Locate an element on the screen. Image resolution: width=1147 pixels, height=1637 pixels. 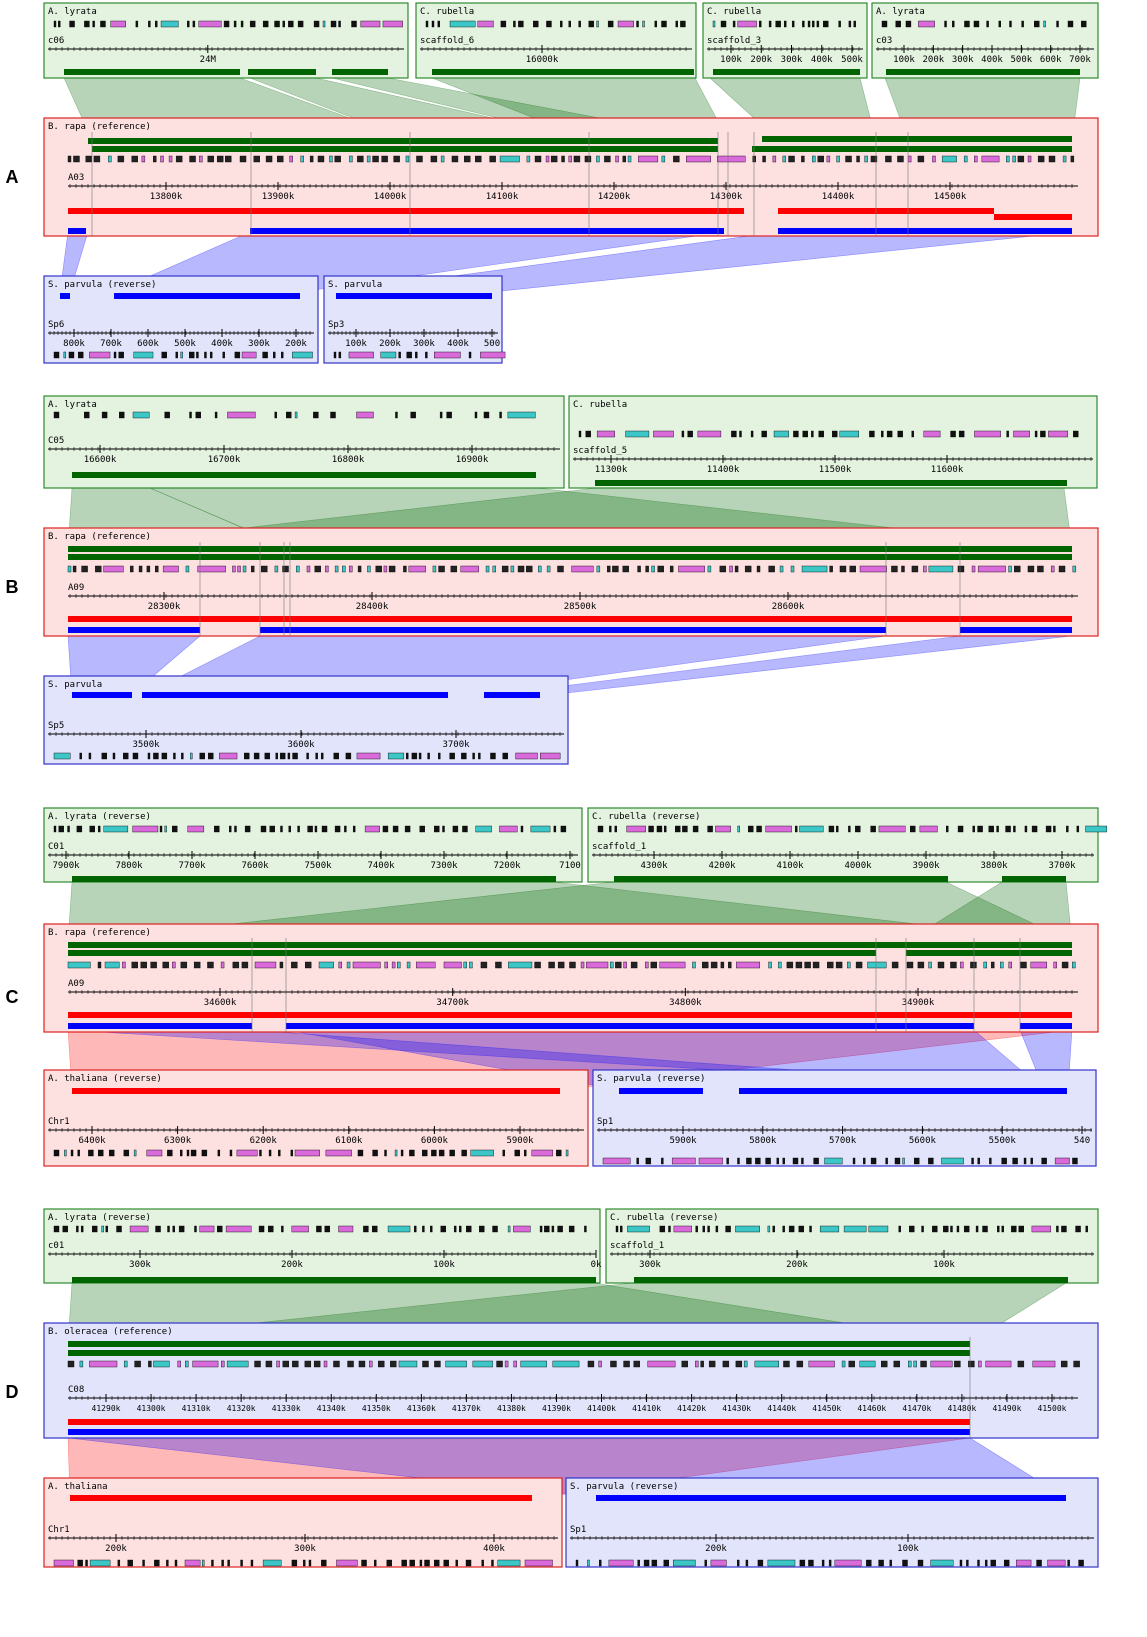
d-bottom-1-synteny-block is located at coordinates (301, 1498).